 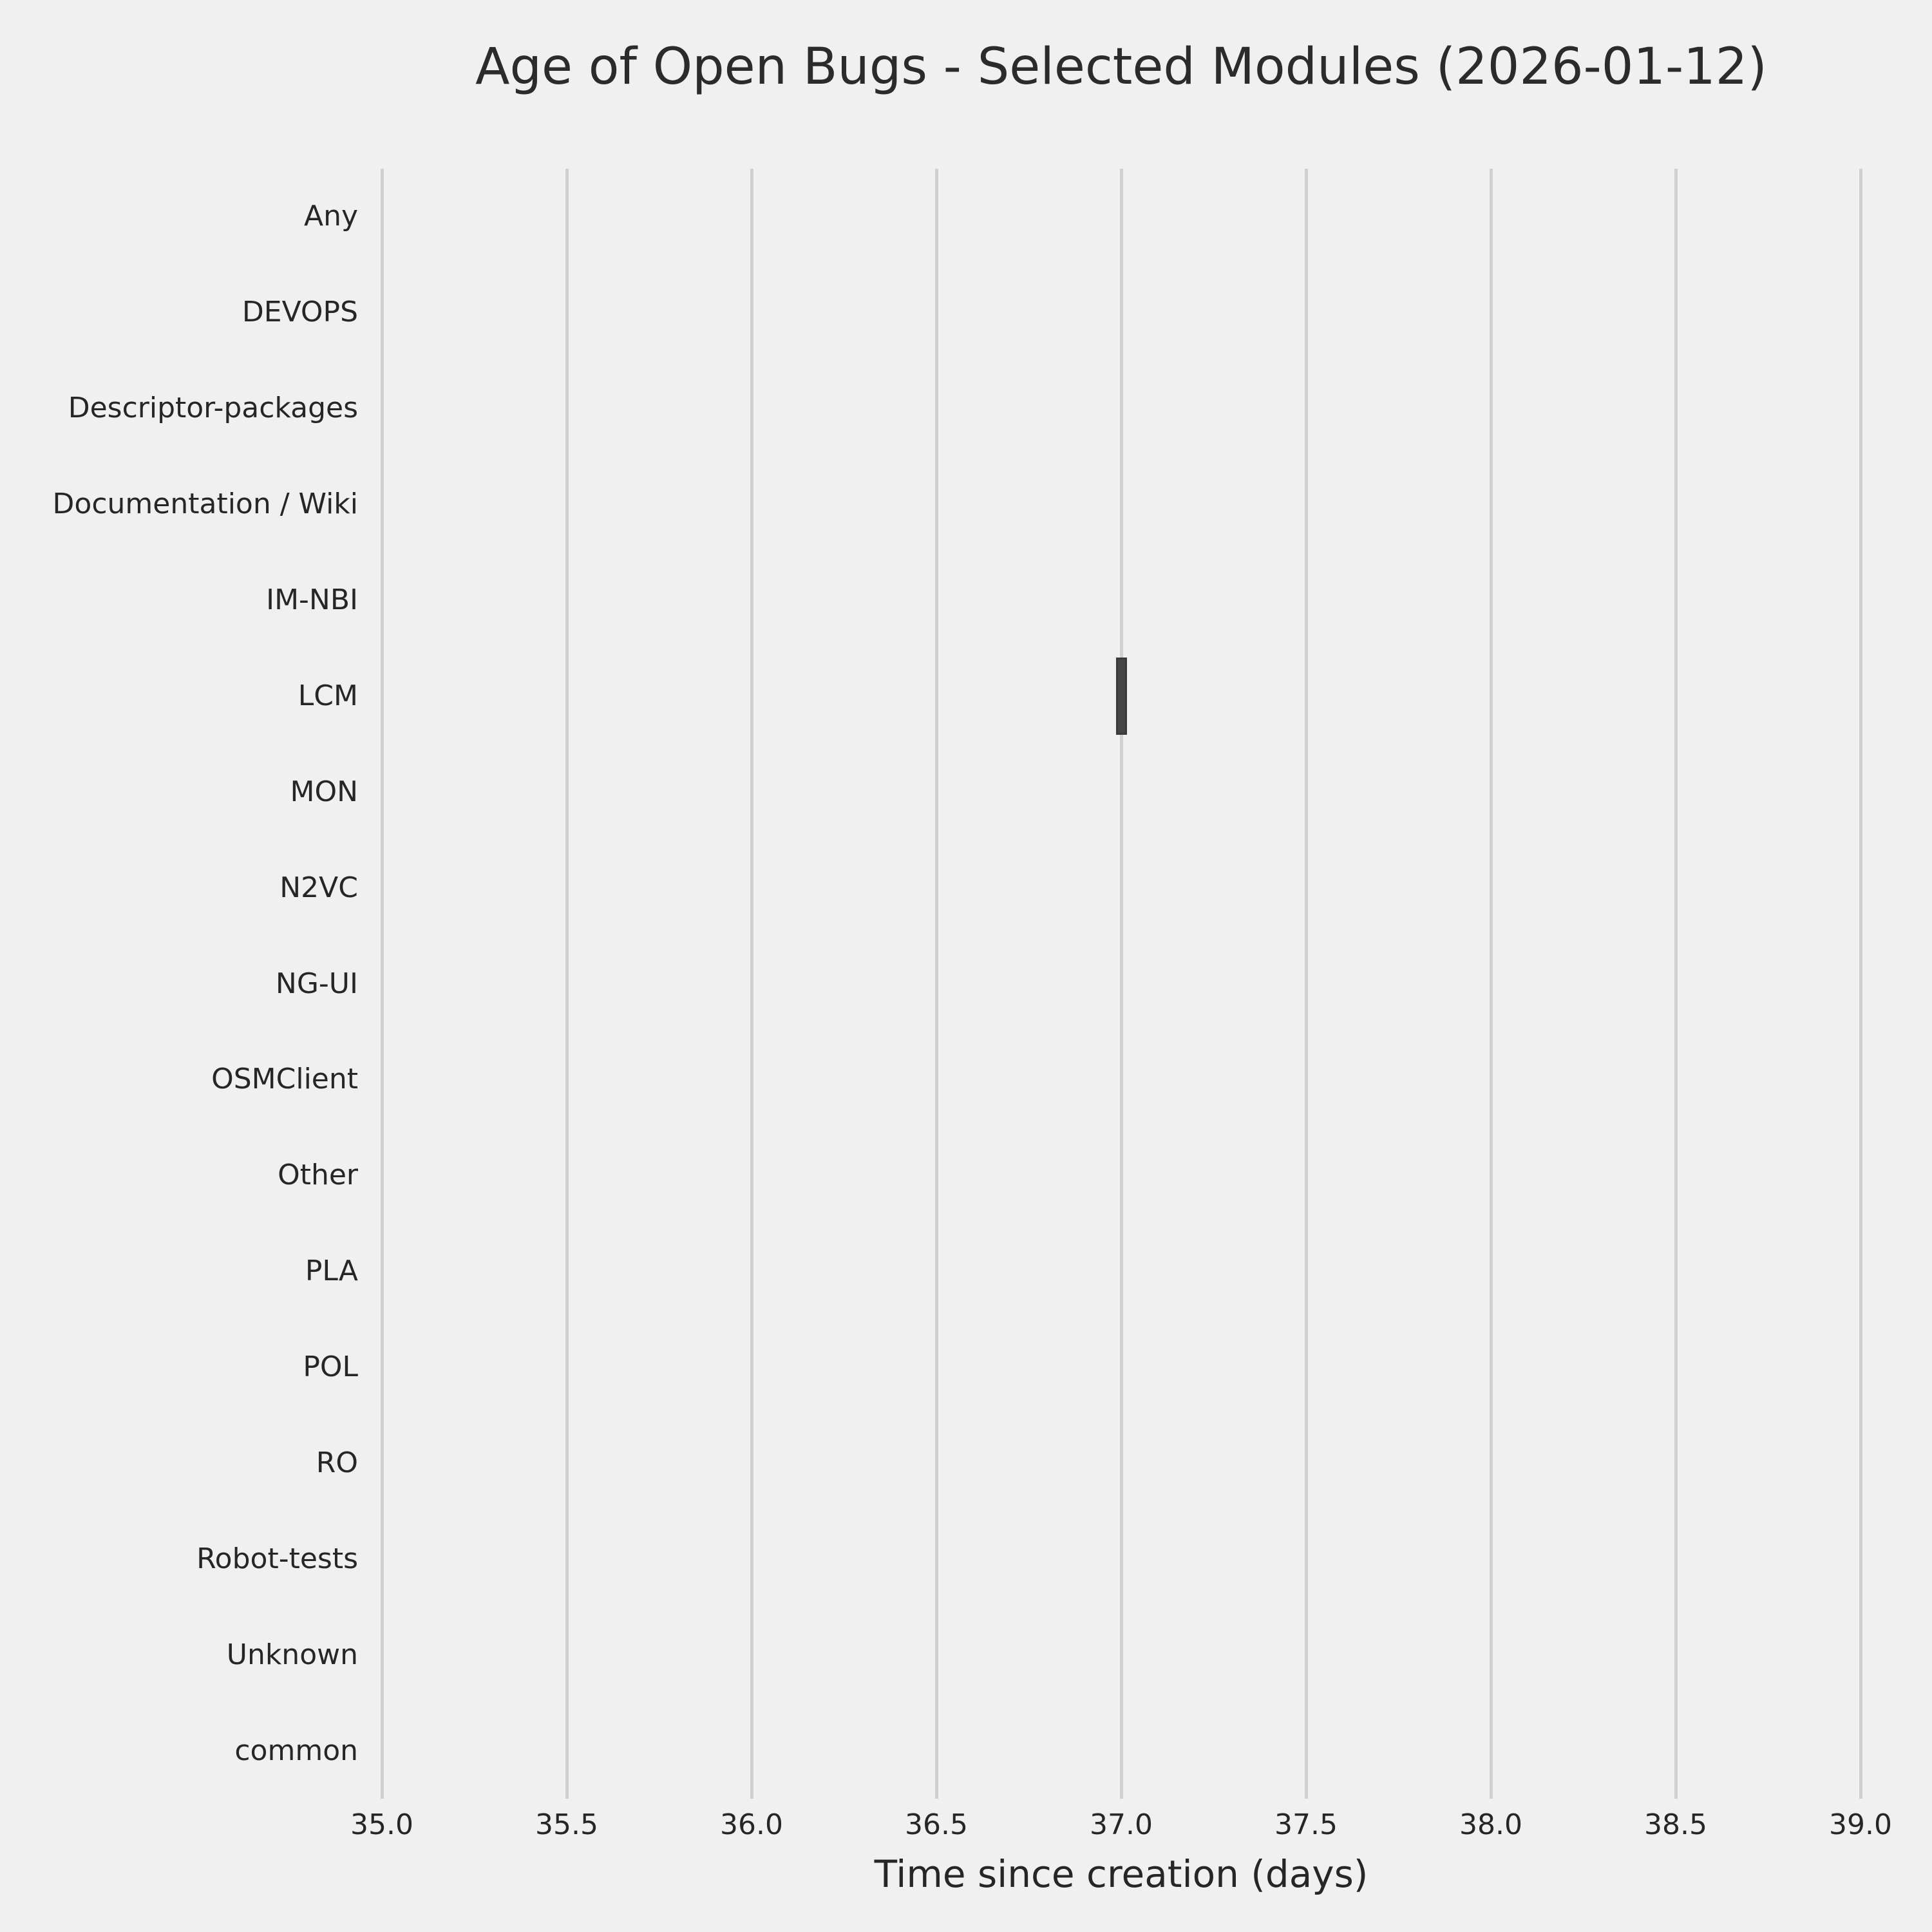 What do you see at coordinates (213, 409) in the screenshot?
I see `y-tick-label: Descriptor-packages` at bounding box center [213, 409].